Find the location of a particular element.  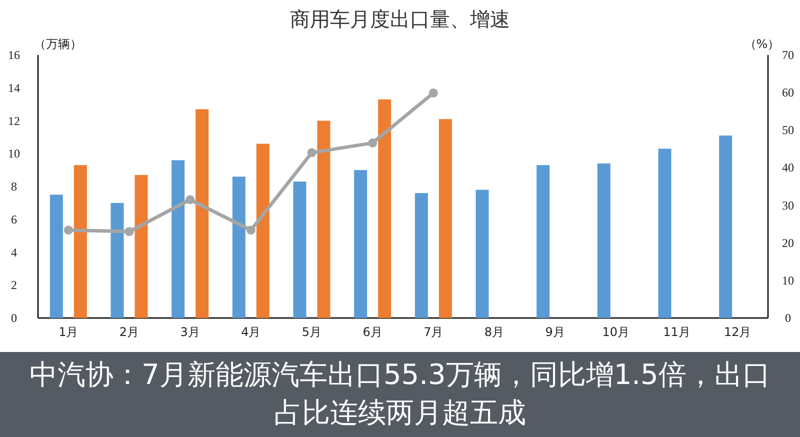

y2-tick-label: 30 is located at coordinates (788, 205).